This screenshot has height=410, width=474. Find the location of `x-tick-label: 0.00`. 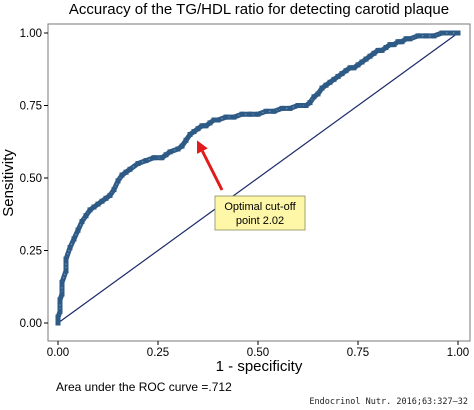

x-tick-label: 0.00 is located at coordinates (58, 353).